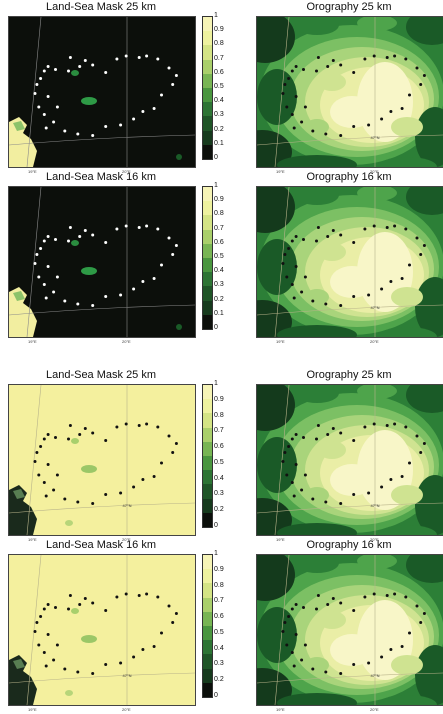 The width and height of the screenshot is (443, 714). I want to click on meridian-line, so click(34, 92).